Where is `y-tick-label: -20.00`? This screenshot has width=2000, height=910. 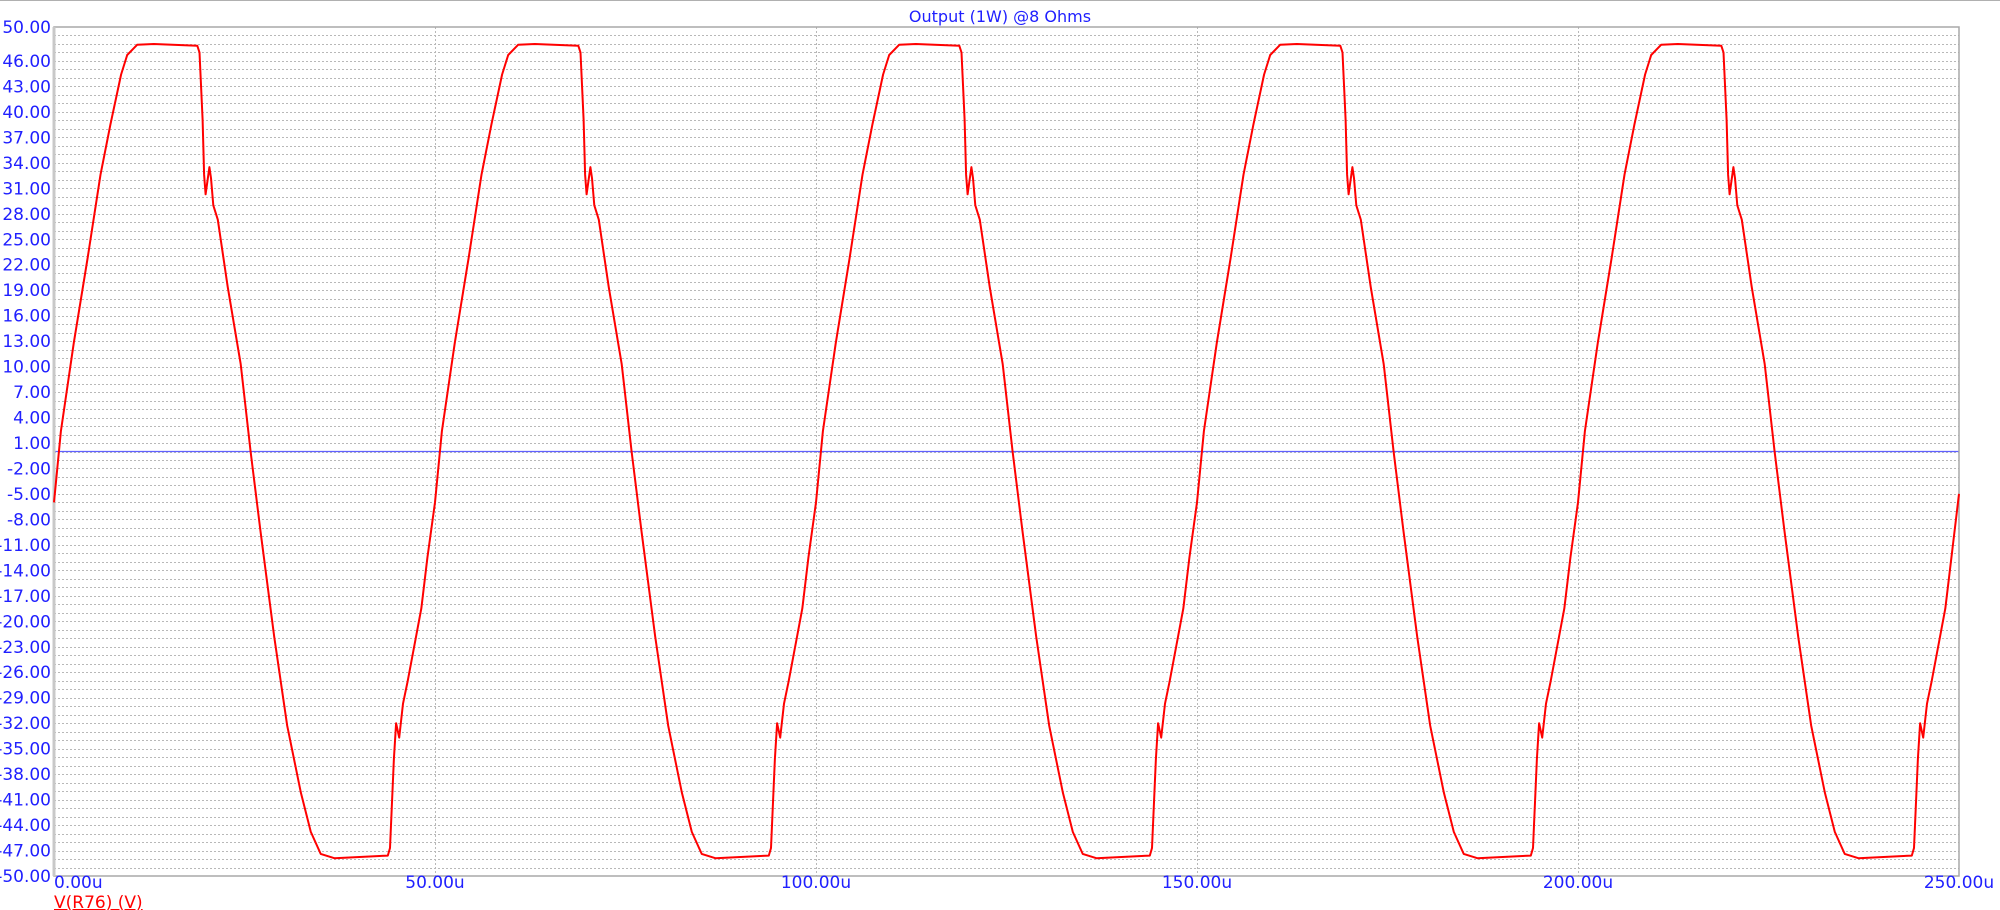 y-tick-label: -20.00 is located at coordinates (25, 622).